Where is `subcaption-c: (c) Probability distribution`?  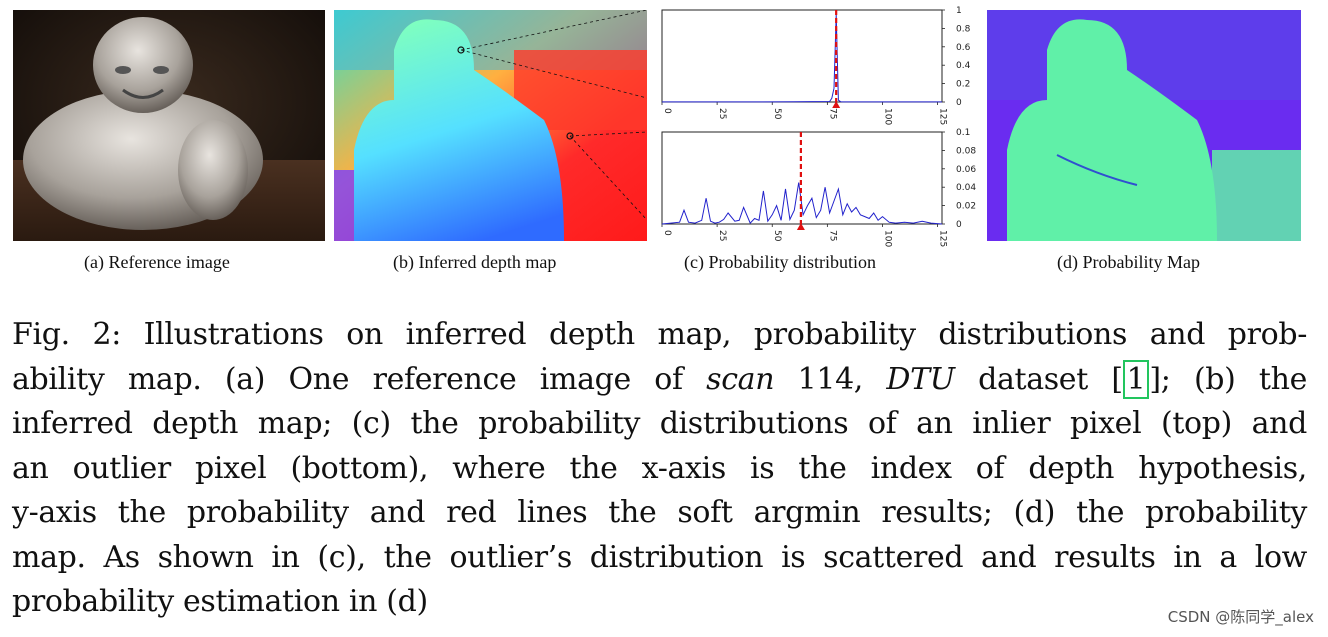 subcaption-c: (c) Probability distribution is located at coordinates (780, 262).